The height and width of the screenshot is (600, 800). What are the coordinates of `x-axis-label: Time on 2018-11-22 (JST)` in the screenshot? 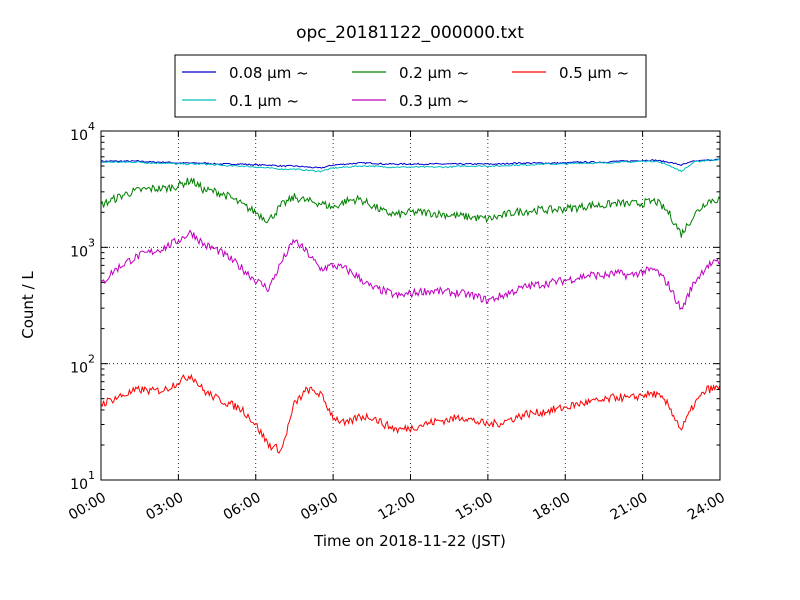 It's located at (409, 541).